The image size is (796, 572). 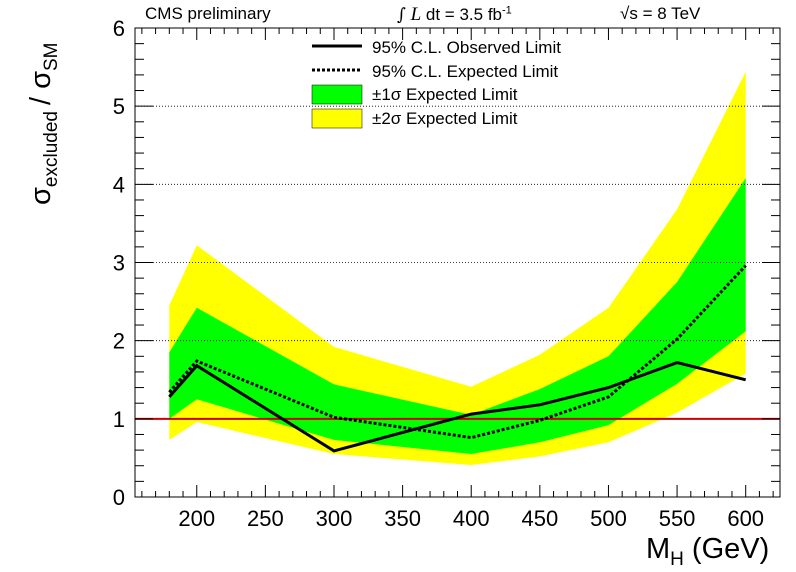 I want to click on x-tick-label: 300, so click(x=334, y=518).